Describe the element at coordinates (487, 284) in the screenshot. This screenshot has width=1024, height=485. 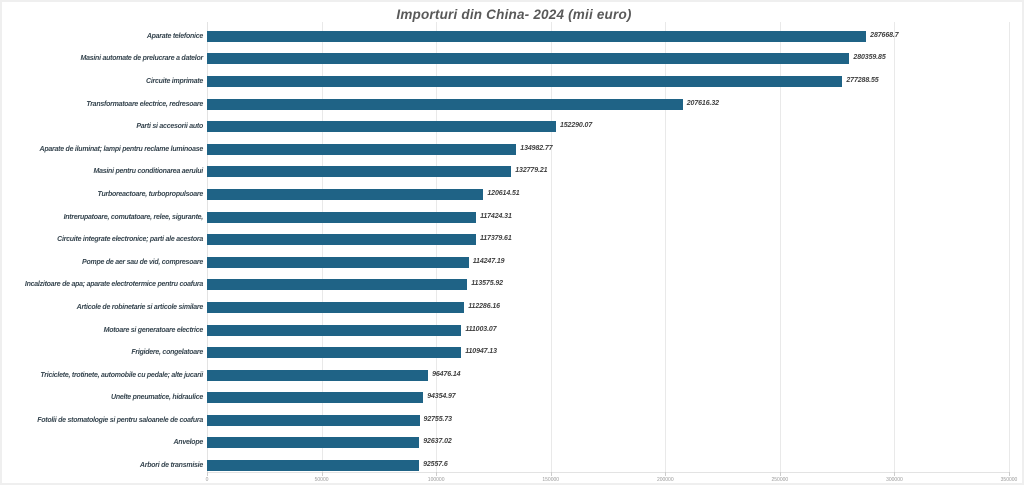
I see `value-label: 113575.92` at that location.